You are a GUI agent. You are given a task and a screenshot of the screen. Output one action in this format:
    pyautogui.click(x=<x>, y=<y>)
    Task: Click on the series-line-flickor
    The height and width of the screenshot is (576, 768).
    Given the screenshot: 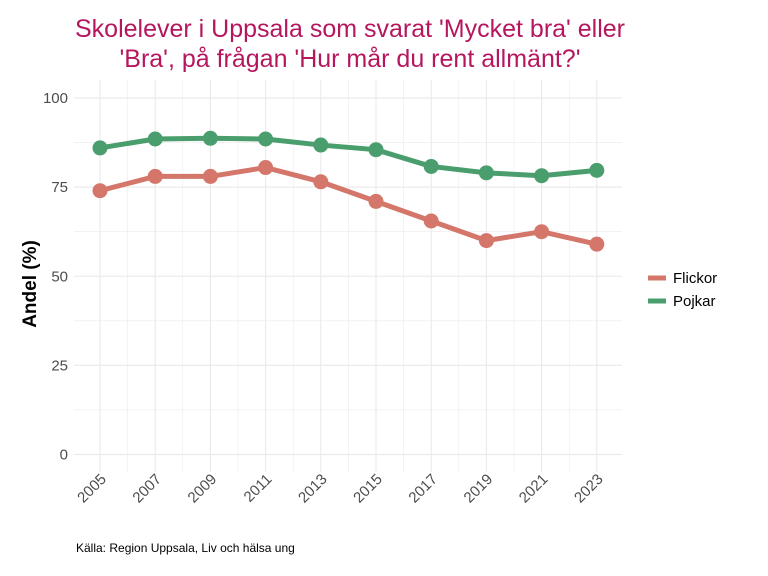 What is the action you would take?
    pyautogui.click(x=348, y=206)
    